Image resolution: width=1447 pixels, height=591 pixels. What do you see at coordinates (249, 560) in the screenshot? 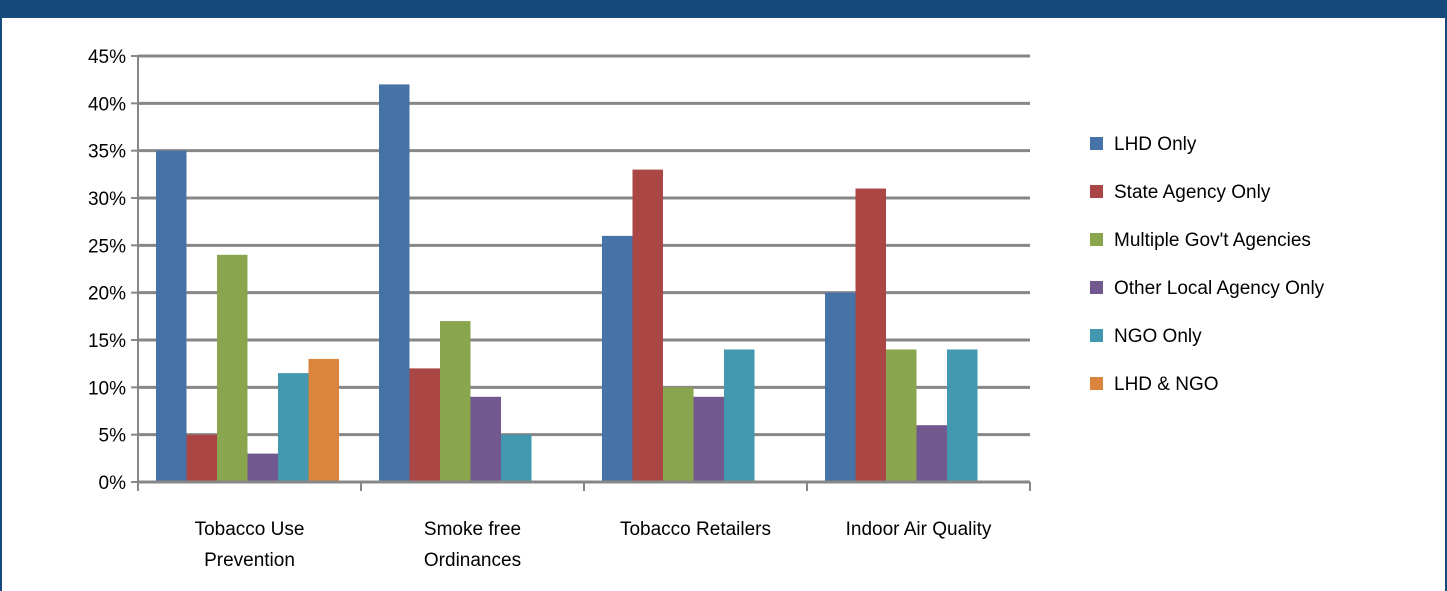
I see `x-tick-label: Prevention` at bounding box center [249, 560].